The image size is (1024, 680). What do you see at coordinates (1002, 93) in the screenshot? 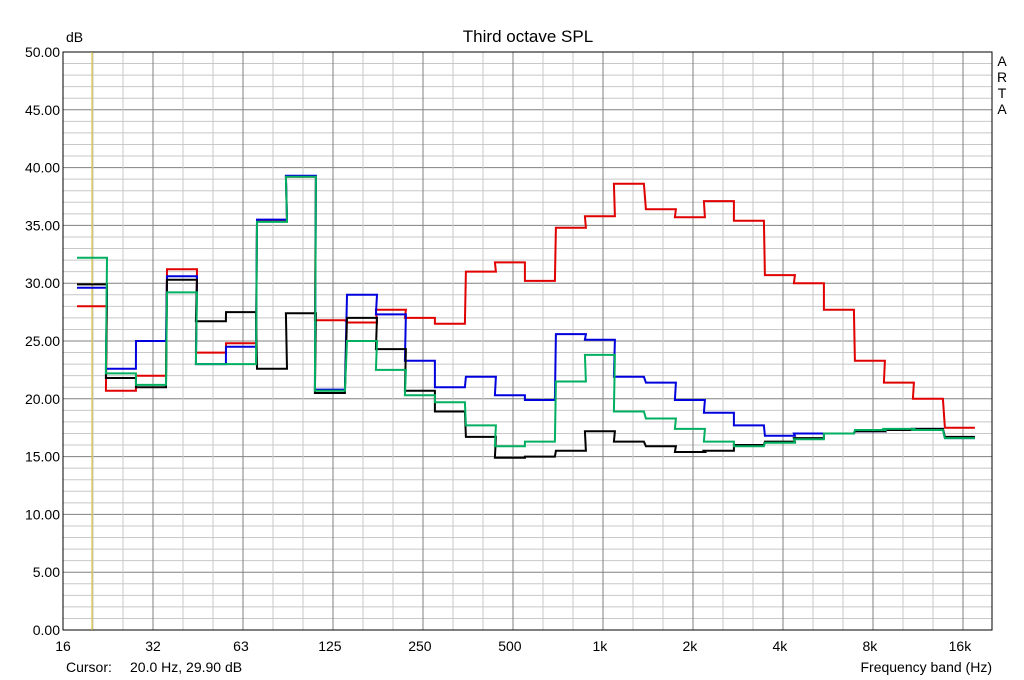
I see `watermark-letter: T` at bounding box center [1002, 93].